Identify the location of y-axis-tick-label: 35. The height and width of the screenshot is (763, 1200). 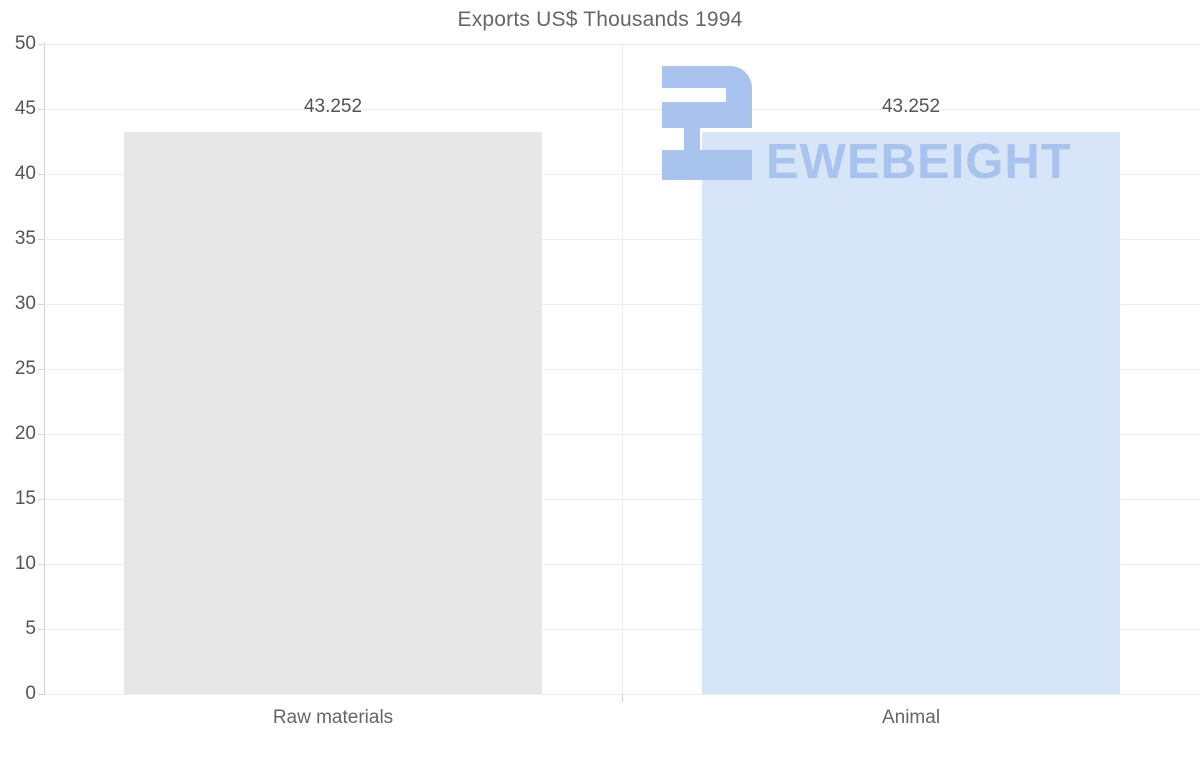
(25, 238).